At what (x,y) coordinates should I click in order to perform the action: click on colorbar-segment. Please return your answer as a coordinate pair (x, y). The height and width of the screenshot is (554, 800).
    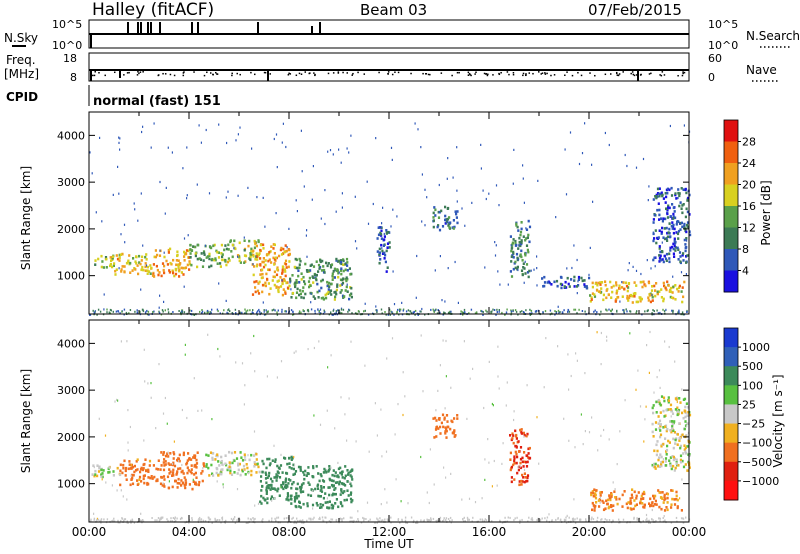
    Looking at the image, I should click on (731, 338).